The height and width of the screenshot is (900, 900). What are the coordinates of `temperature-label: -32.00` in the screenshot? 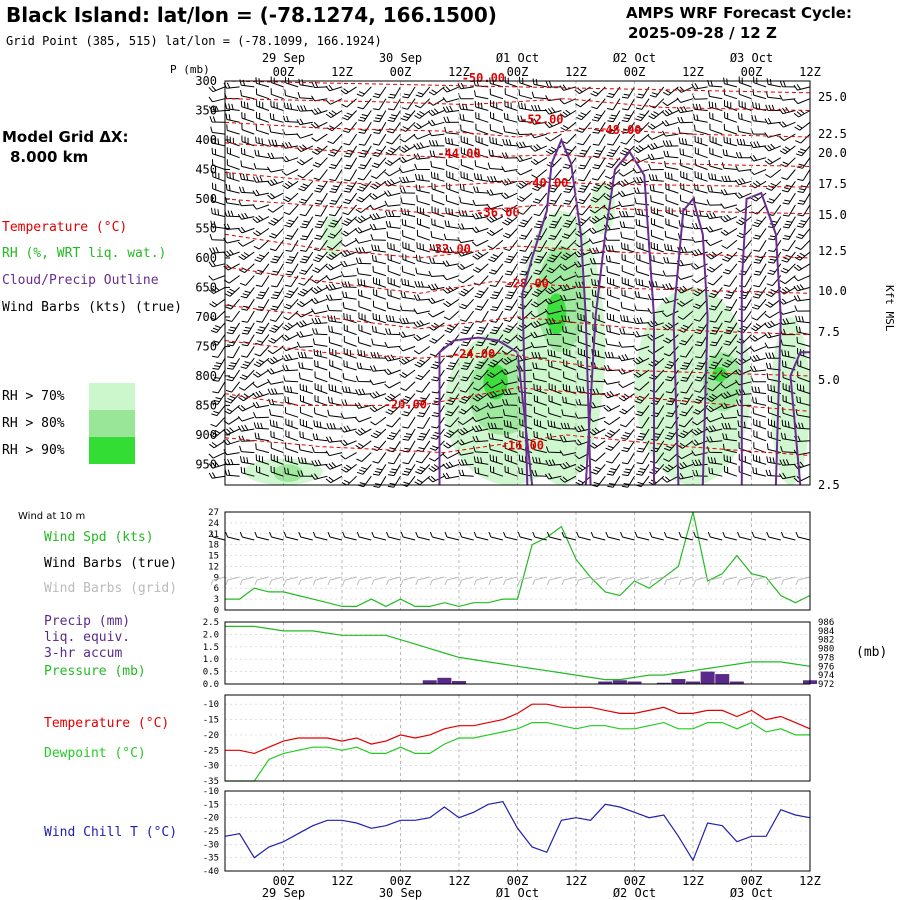 It's located at (449, 249).